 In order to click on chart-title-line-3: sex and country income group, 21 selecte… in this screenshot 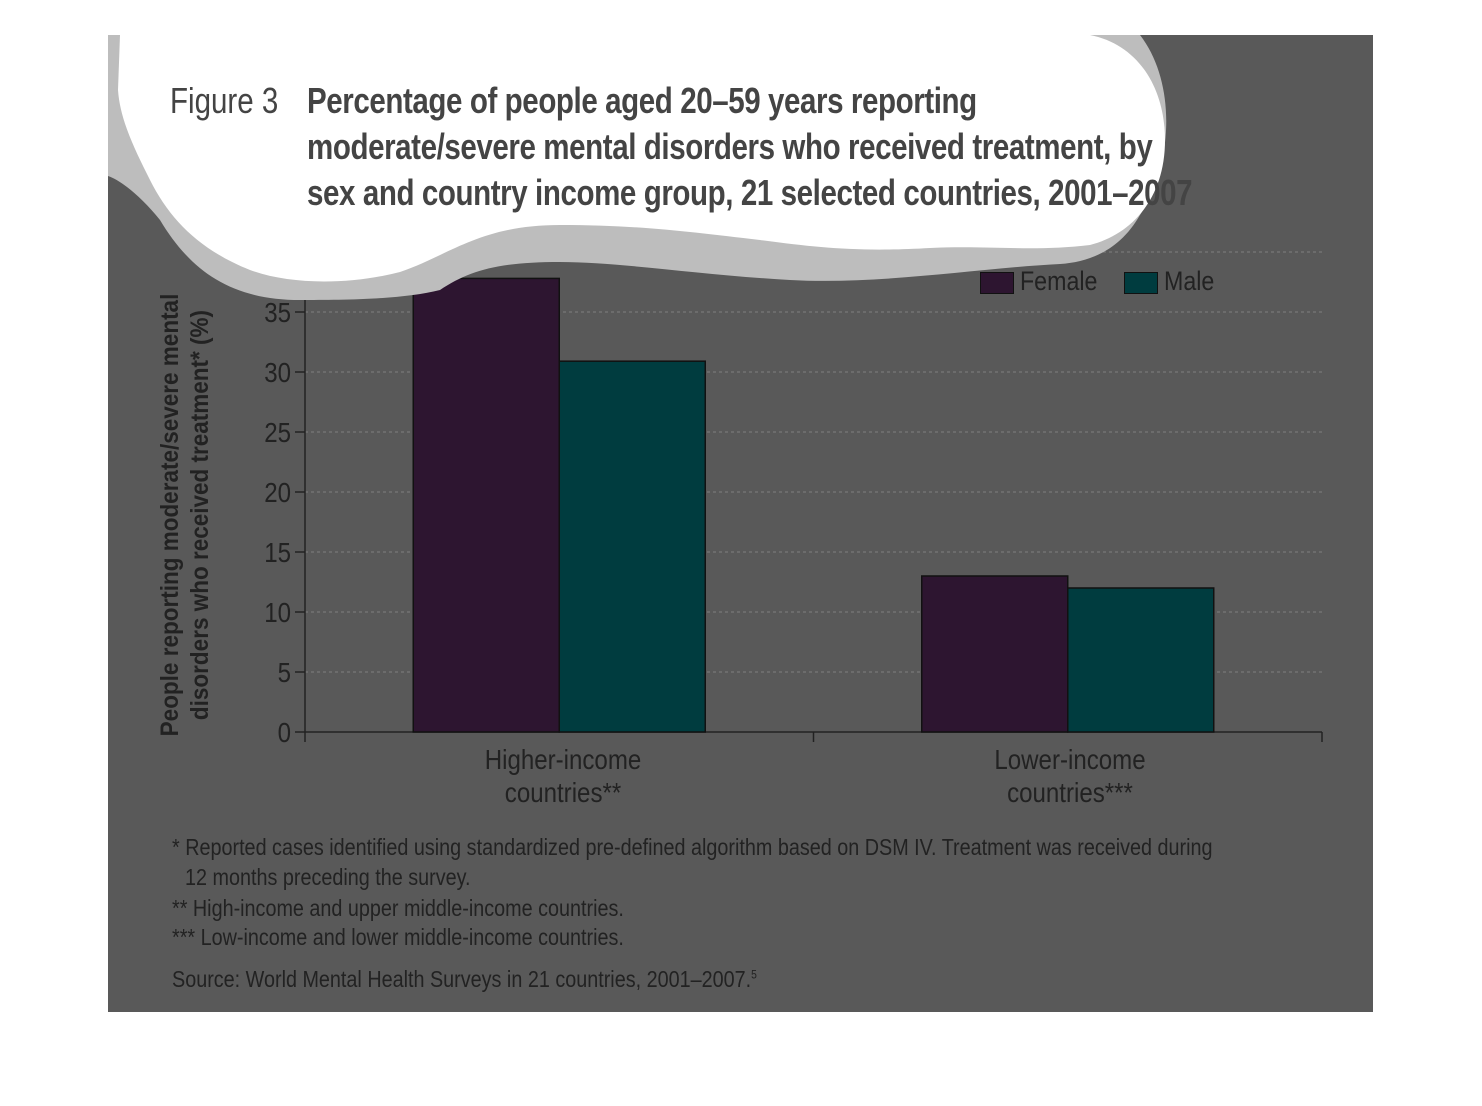, I will do `click(750, 192)`.